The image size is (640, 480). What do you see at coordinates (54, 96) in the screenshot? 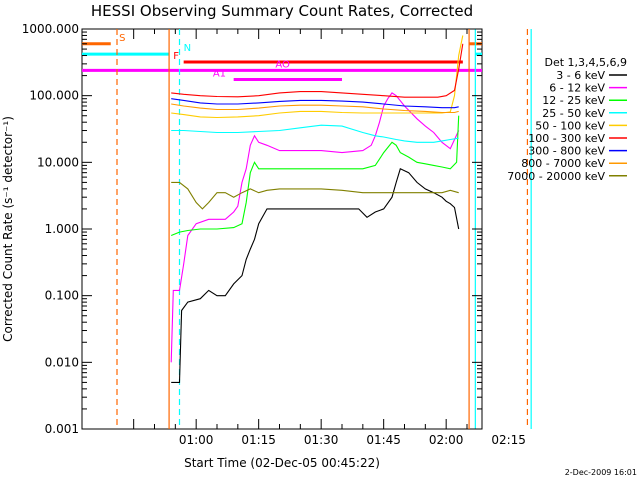
I see `y-tick-label: 100.000` at bounding box center [54, 96].